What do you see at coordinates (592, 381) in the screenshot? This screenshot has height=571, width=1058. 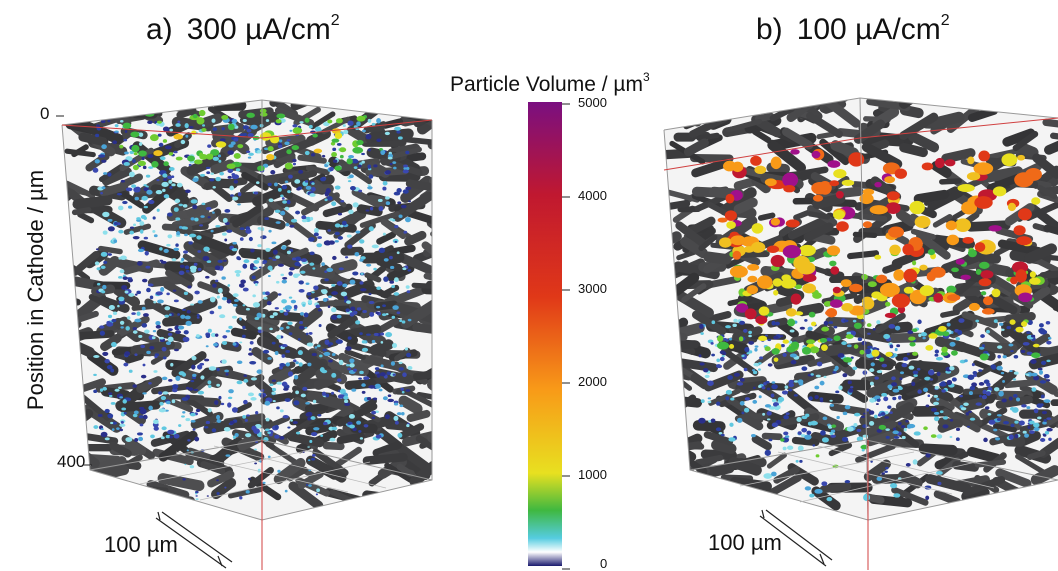 I see `colorbar-tick-2000: 2000` at bounding box center [592, 381].